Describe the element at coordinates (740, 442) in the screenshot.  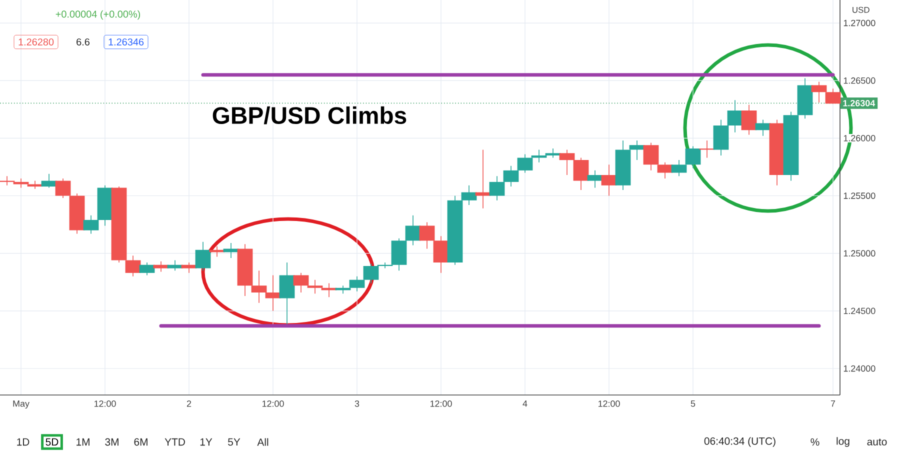
I see `text: 06:40:34 (UTC)` at that location.